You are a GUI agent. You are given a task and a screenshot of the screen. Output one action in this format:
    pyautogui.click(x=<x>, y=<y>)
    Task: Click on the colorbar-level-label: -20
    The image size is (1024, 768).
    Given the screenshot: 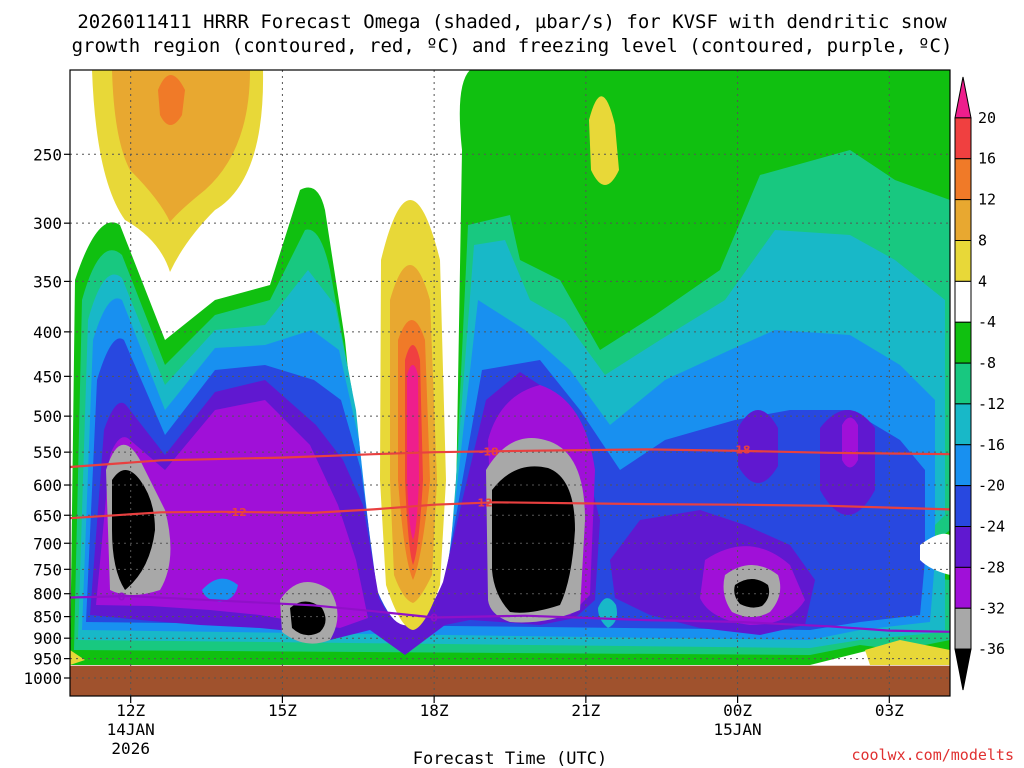 What is the action you would take?
    pyautogui.click(x=991, y=486)
    